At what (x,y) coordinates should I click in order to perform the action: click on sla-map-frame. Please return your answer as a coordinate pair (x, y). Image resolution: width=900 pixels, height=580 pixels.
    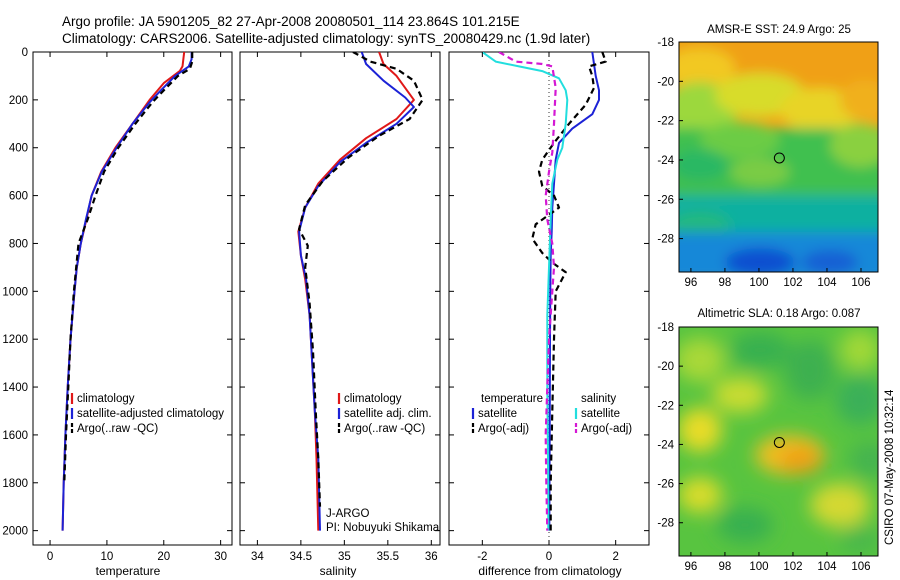
    Looking at the image, I should click on (778, 441).